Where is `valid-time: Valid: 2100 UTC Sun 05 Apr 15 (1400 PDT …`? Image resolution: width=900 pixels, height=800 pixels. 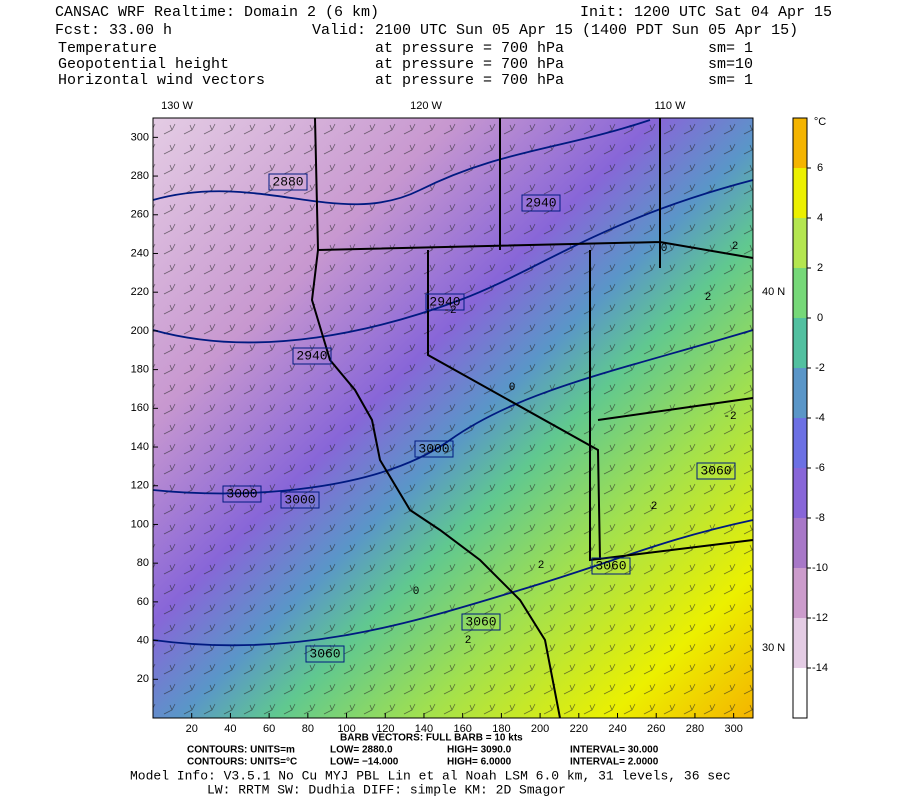
valid-time: Valid: 2100 UTC Sun 05 Apr 15 (1400 PDT … is located at coordinates (555, 30).